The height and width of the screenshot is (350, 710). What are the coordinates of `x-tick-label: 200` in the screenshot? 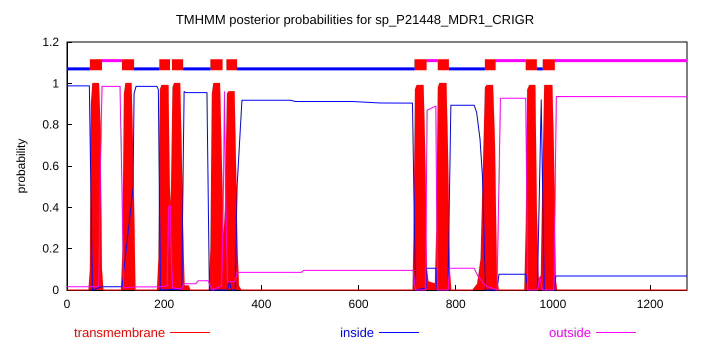 It's located at (164, 304).